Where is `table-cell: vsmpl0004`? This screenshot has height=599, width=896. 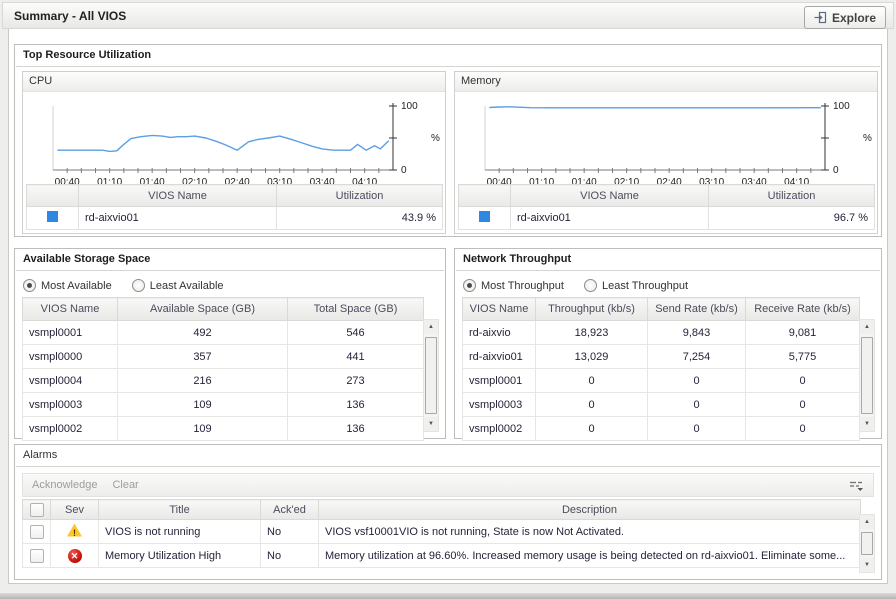
table-cell: vsmpl0004 is located at coordinates (70, 380).